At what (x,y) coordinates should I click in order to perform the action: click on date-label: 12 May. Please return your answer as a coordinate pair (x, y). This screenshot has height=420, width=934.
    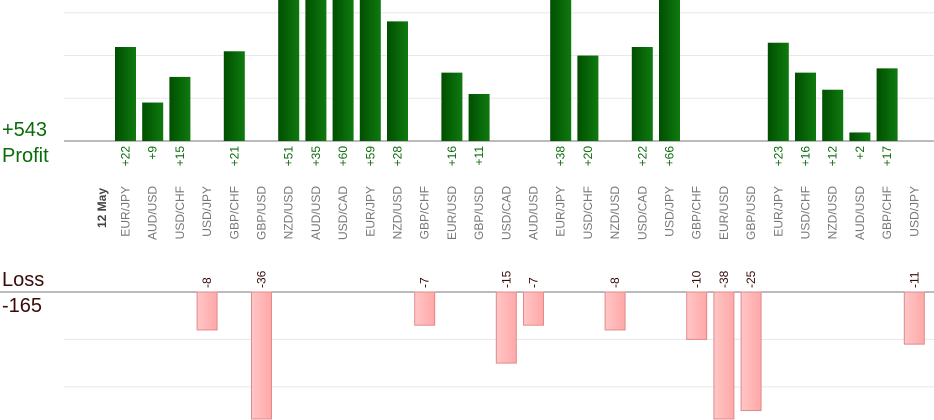
    Looking at the image, I should click on (102, 208).